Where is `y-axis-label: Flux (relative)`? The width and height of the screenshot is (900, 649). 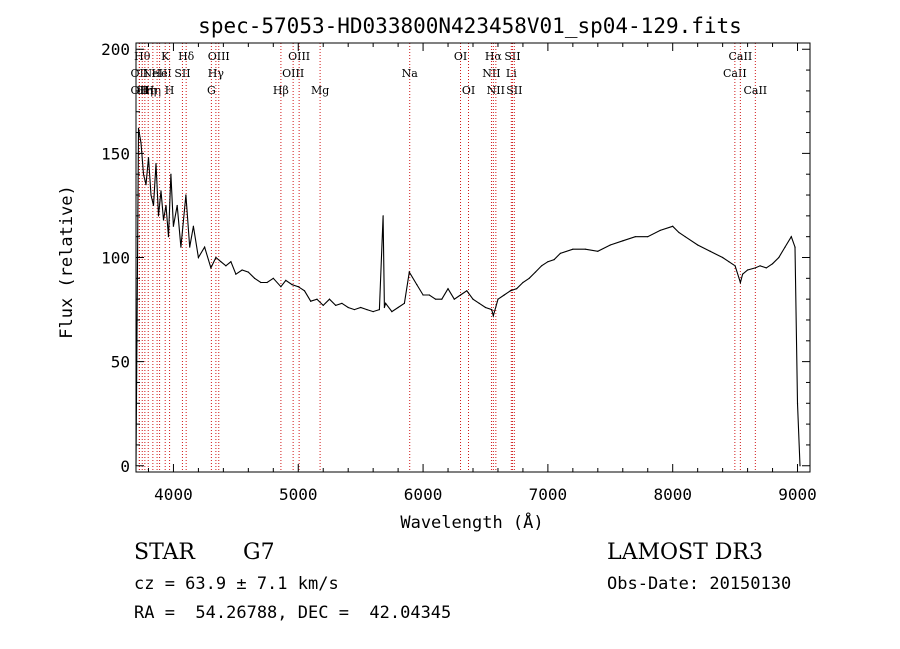
y-axis-label: Flux (relative) is located at coordinates (67, 262).